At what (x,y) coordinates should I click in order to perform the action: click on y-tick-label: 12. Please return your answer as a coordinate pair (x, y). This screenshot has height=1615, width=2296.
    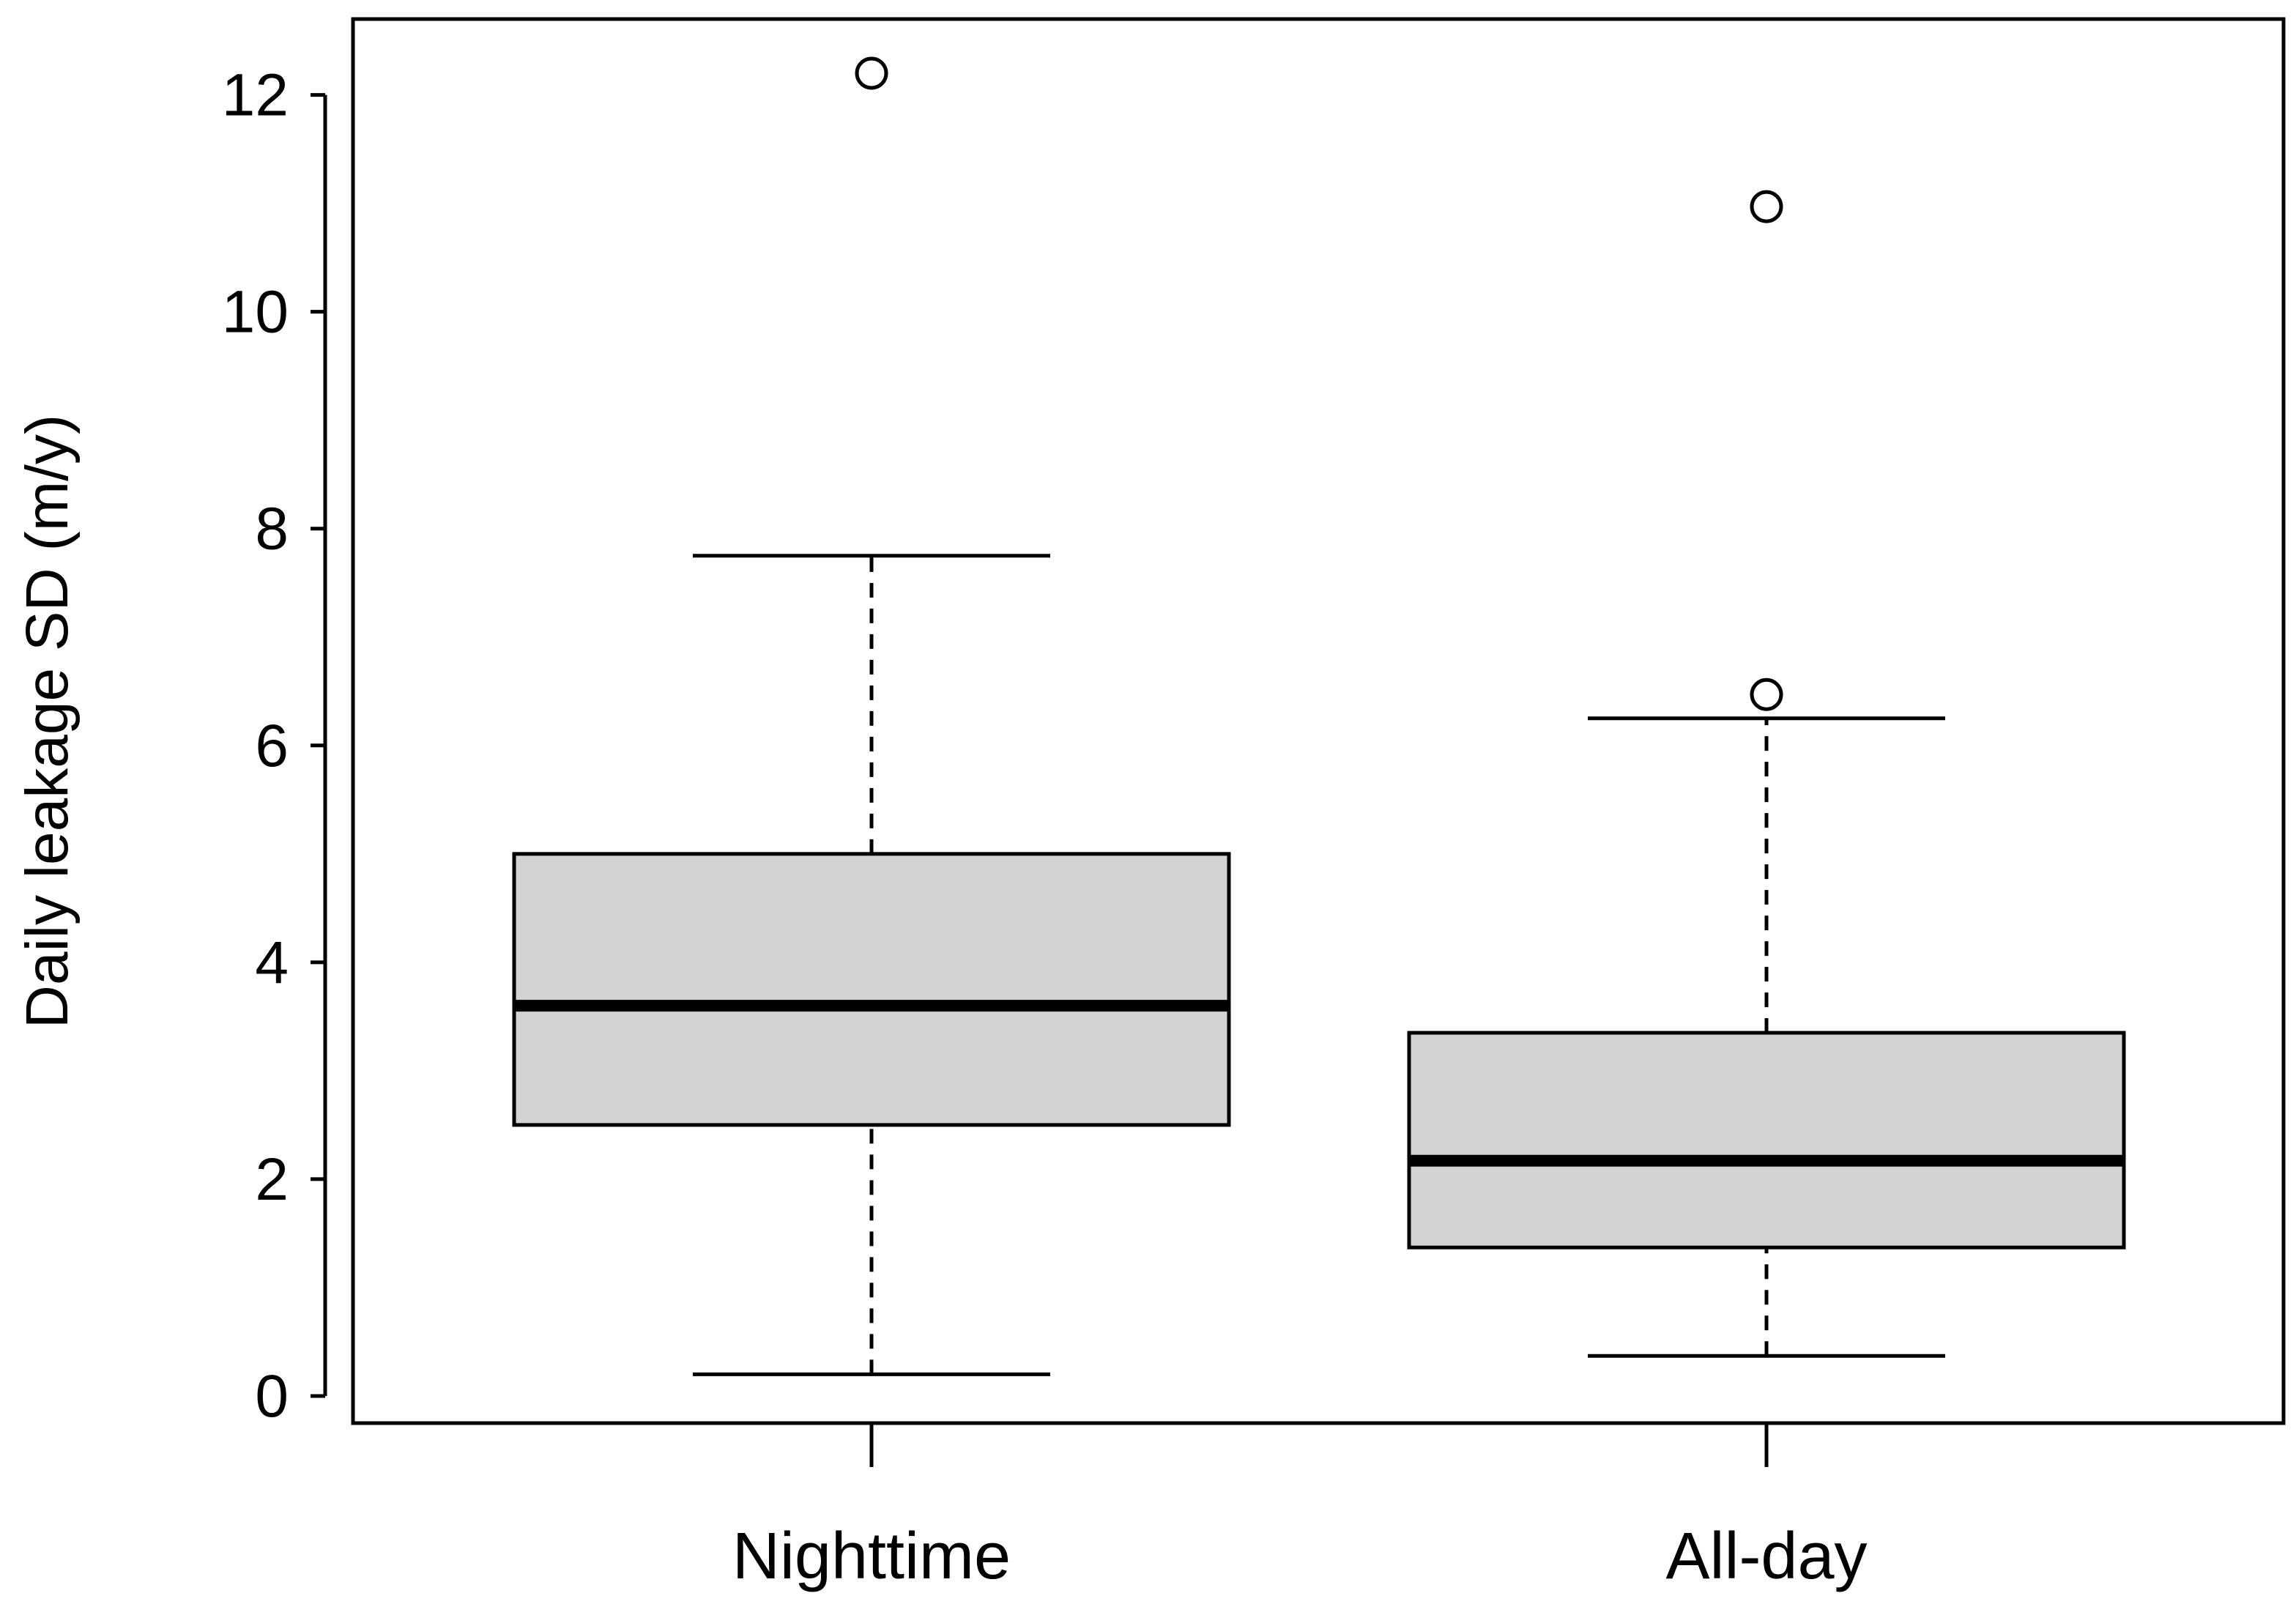
    Looking at the image, I should click on (255, 95).